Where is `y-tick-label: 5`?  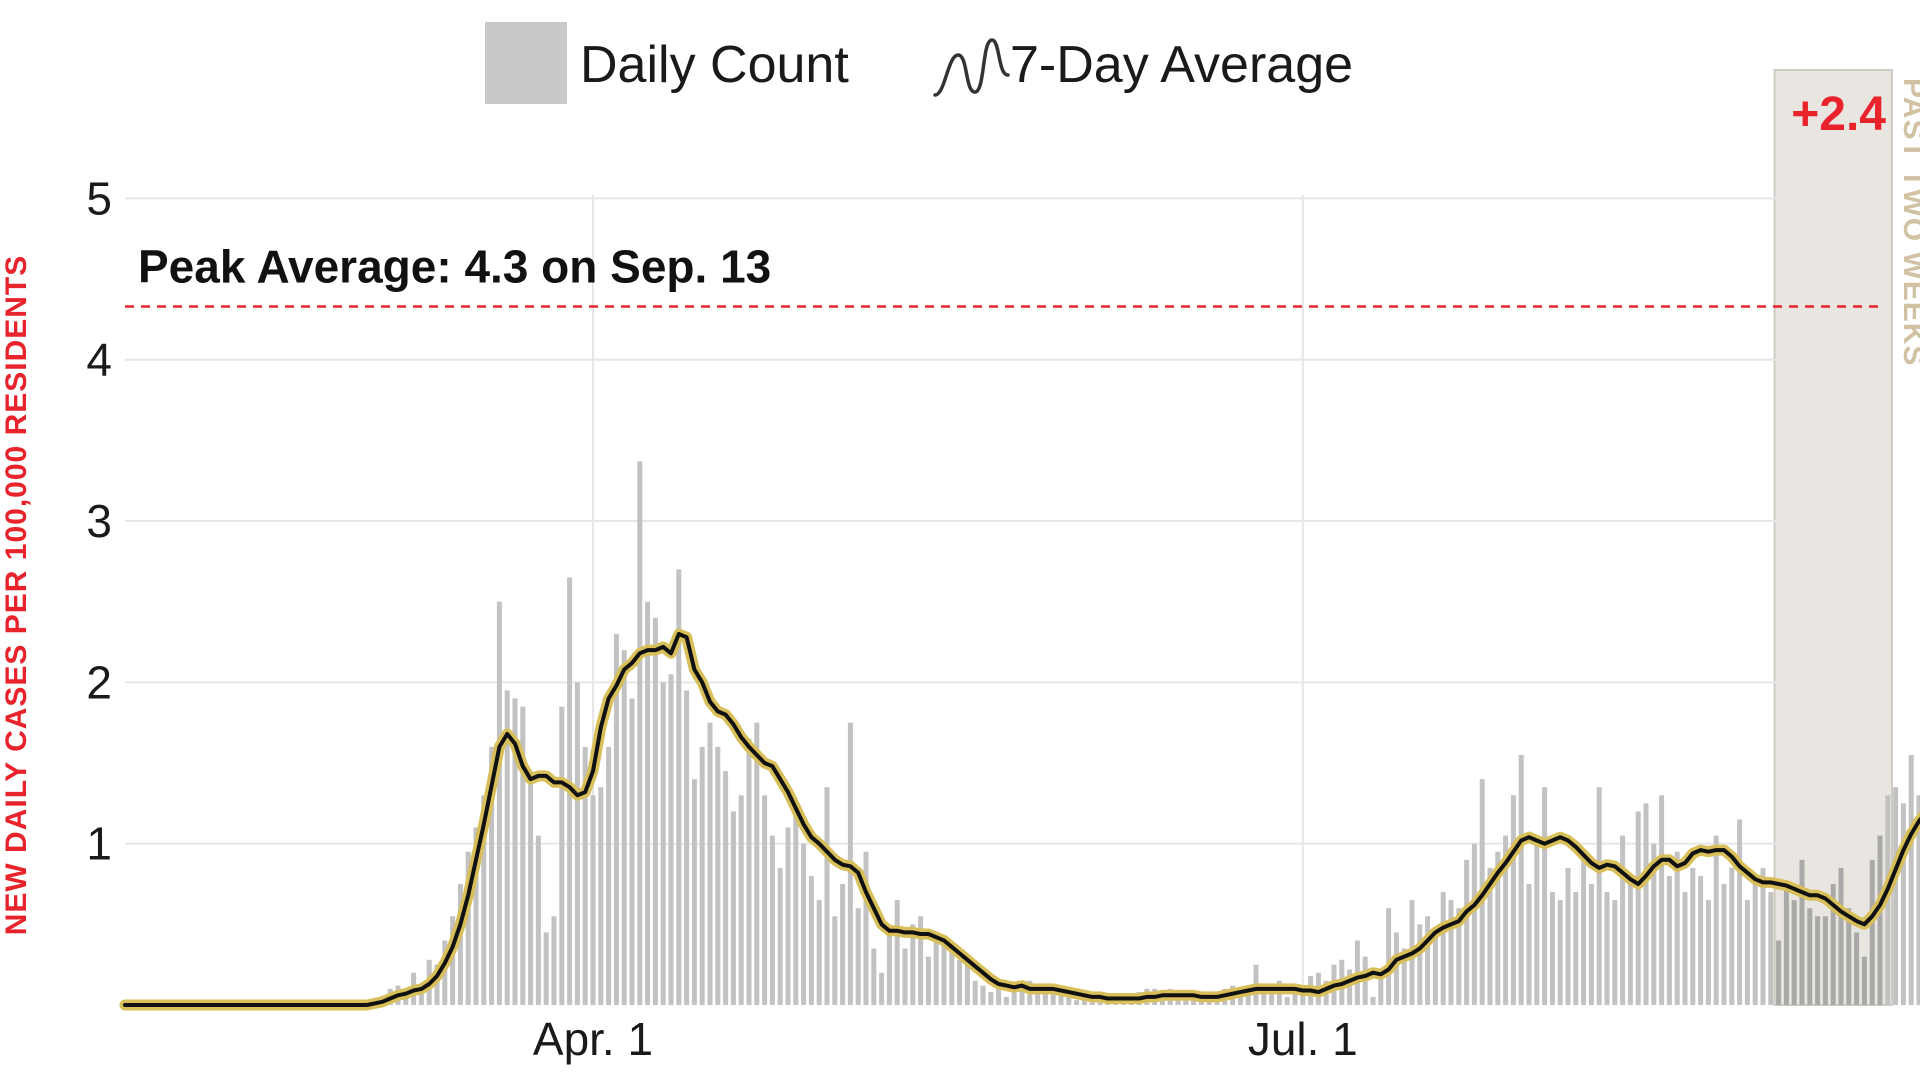 y-tick-label: 5 is located at coordinates (99, 198).